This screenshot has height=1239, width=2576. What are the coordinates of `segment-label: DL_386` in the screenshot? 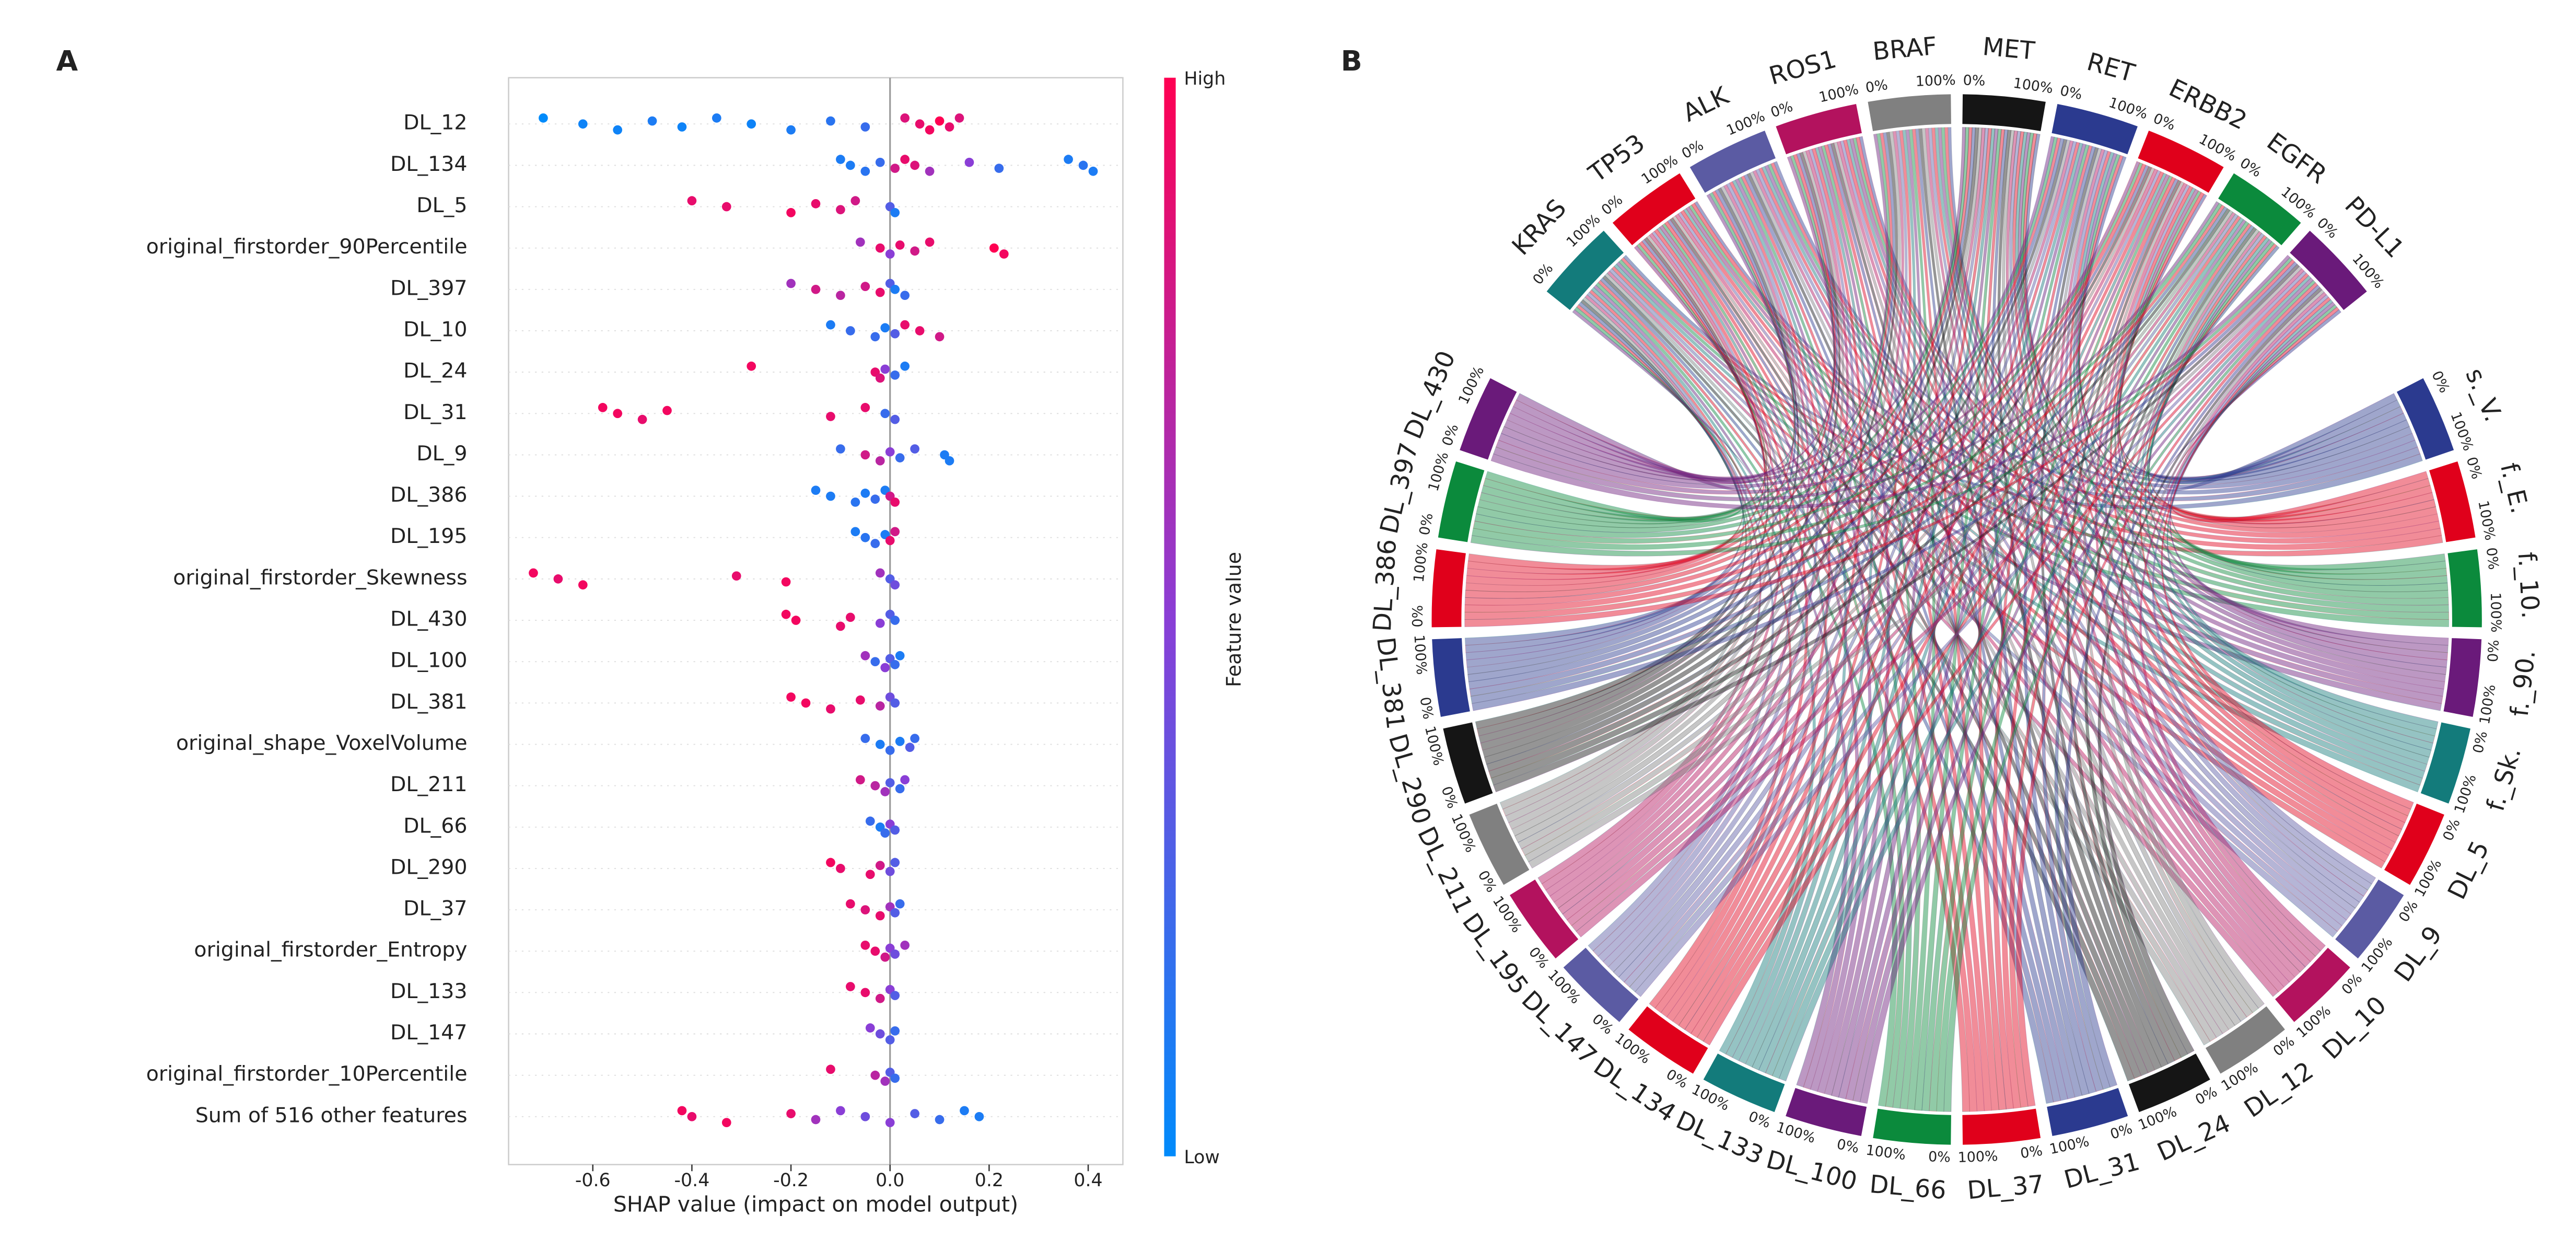 It's located at (1385, 585).